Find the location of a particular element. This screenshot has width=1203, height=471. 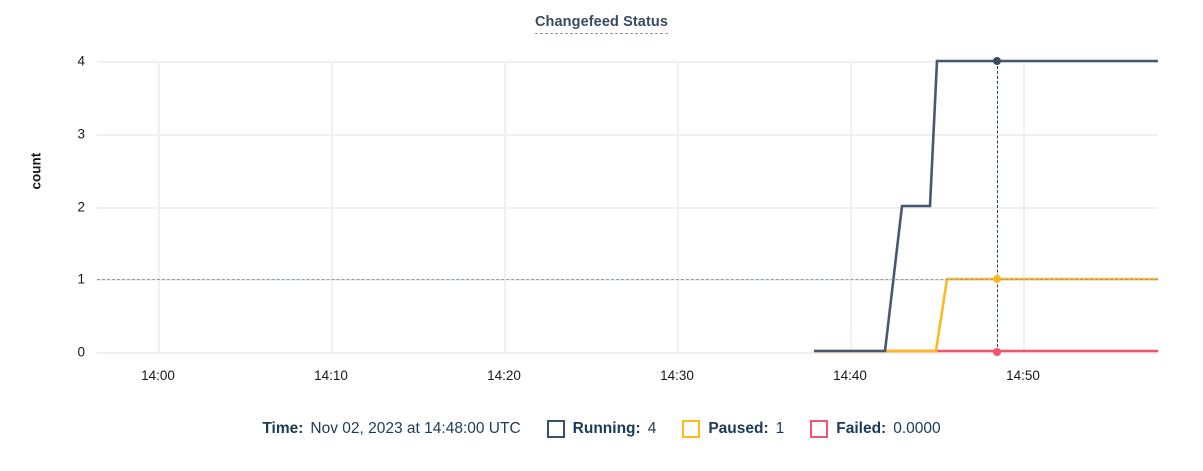

y-tick-1: 1 is located at coordinates (81, 279).